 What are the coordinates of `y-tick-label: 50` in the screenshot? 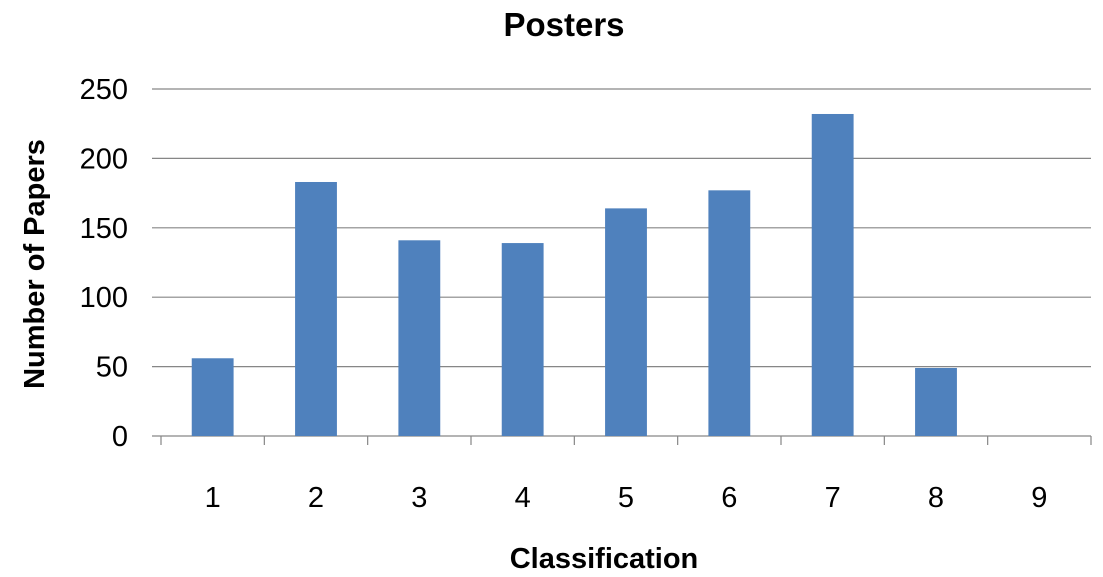 It's located at (112, 368).